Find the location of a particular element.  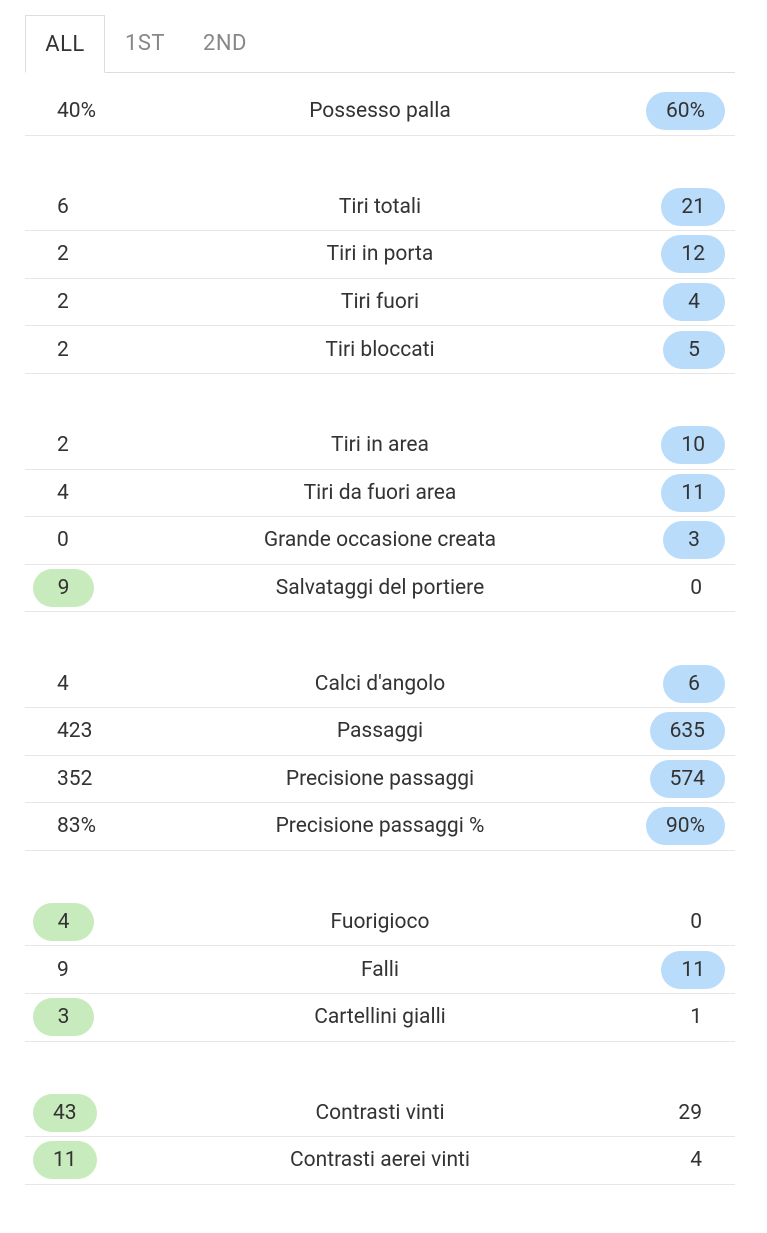

home-value: 40% is located at coordinates (76, 111).